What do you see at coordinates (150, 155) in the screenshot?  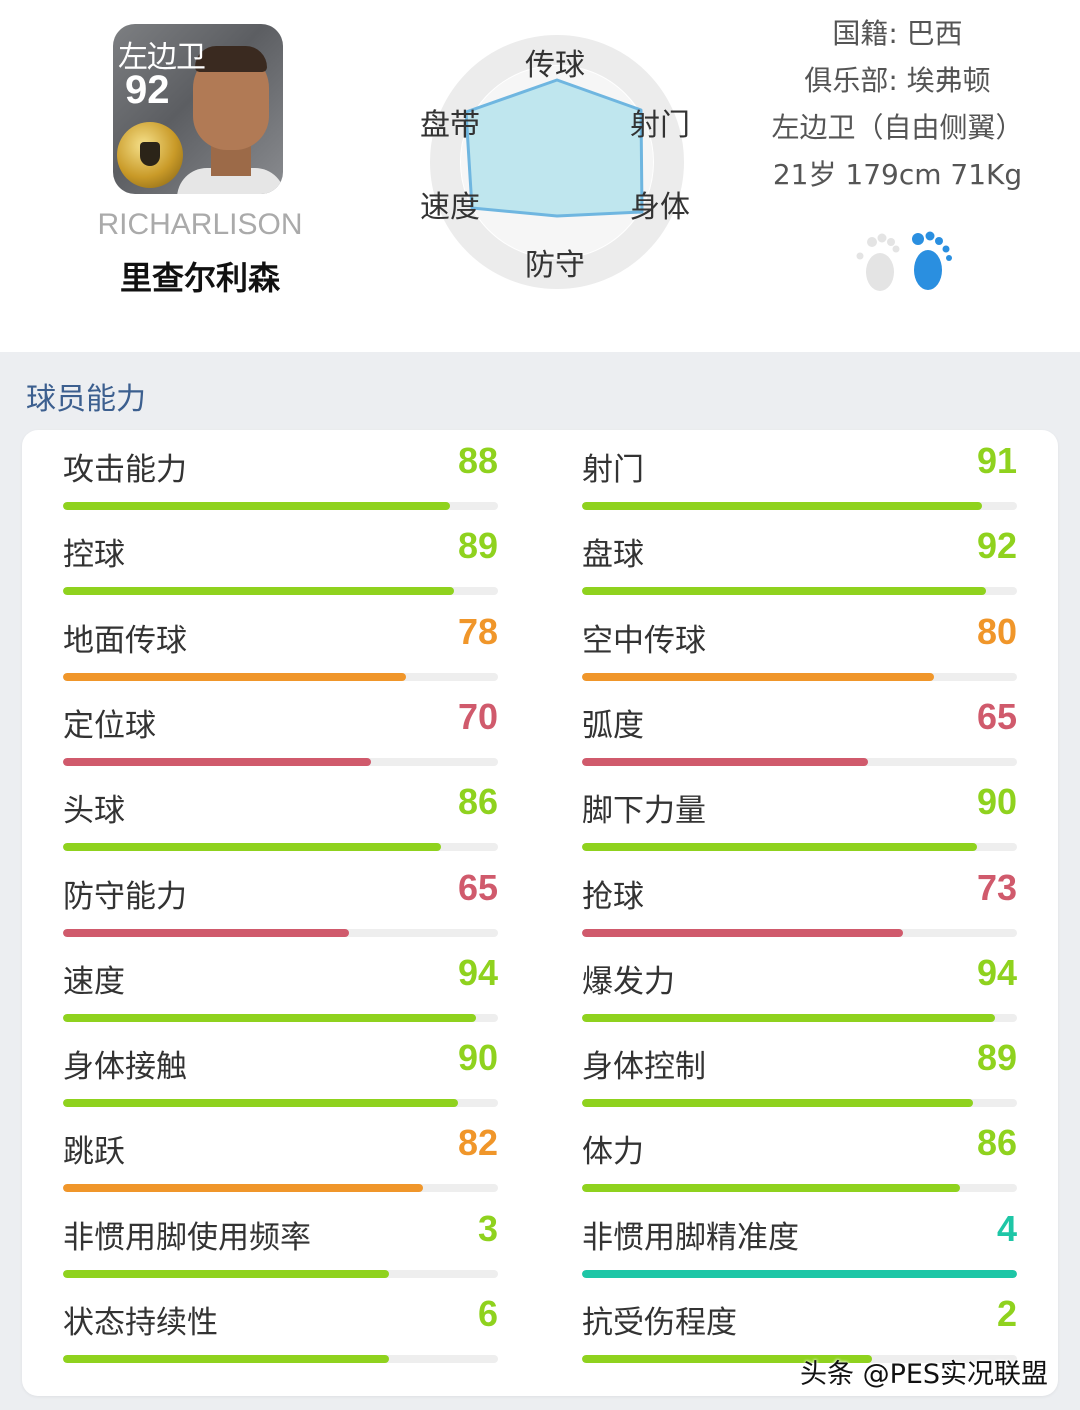 I see `club-badge-icon` at bounding box center [150, 155].